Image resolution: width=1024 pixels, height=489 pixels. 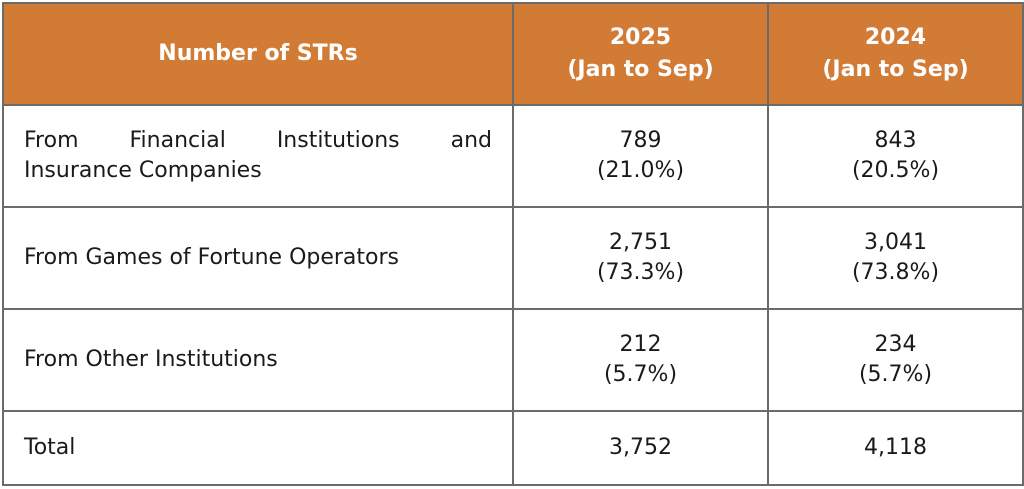 I want to click on percent-2024: (5.7%), so click(x=895, y=374).